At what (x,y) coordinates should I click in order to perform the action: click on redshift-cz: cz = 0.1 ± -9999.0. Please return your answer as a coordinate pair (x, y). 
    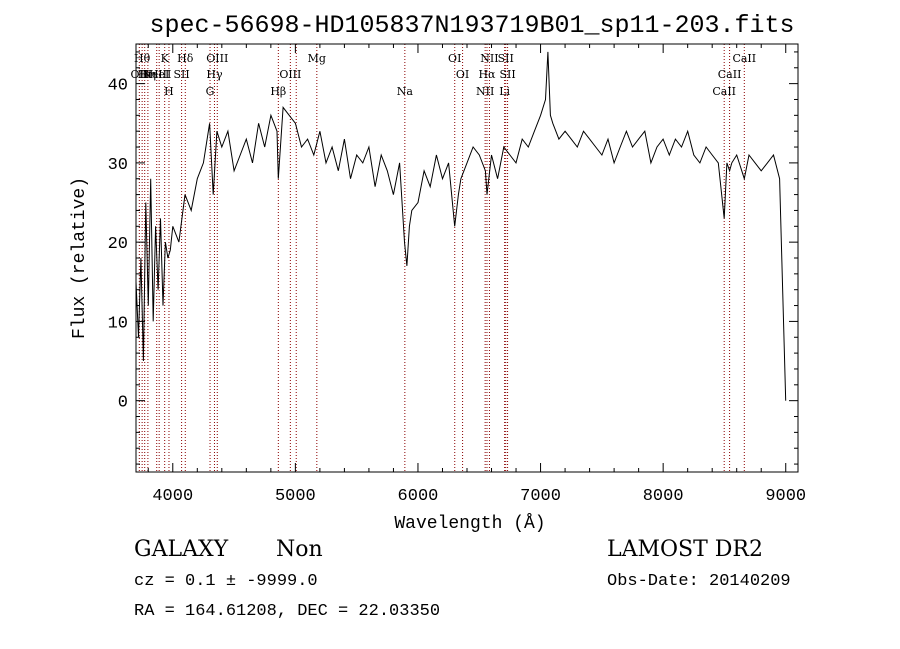
    Looking at the image, I should click on (226, 581).